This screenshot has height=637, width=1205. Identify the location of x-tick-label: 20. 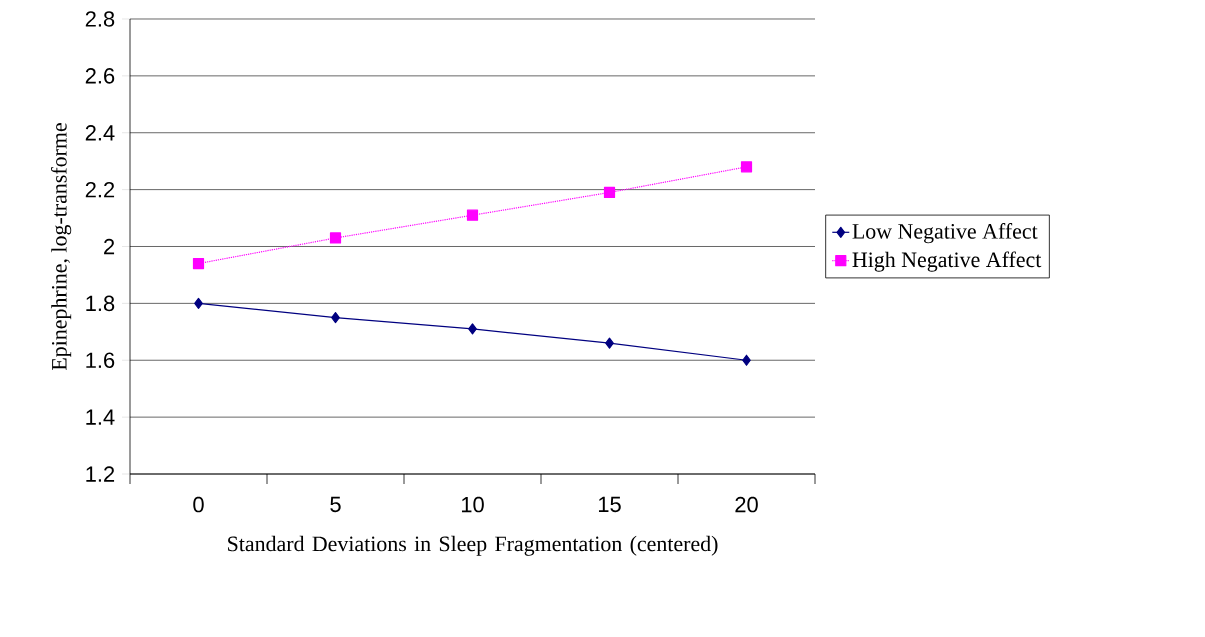
(746, 504).